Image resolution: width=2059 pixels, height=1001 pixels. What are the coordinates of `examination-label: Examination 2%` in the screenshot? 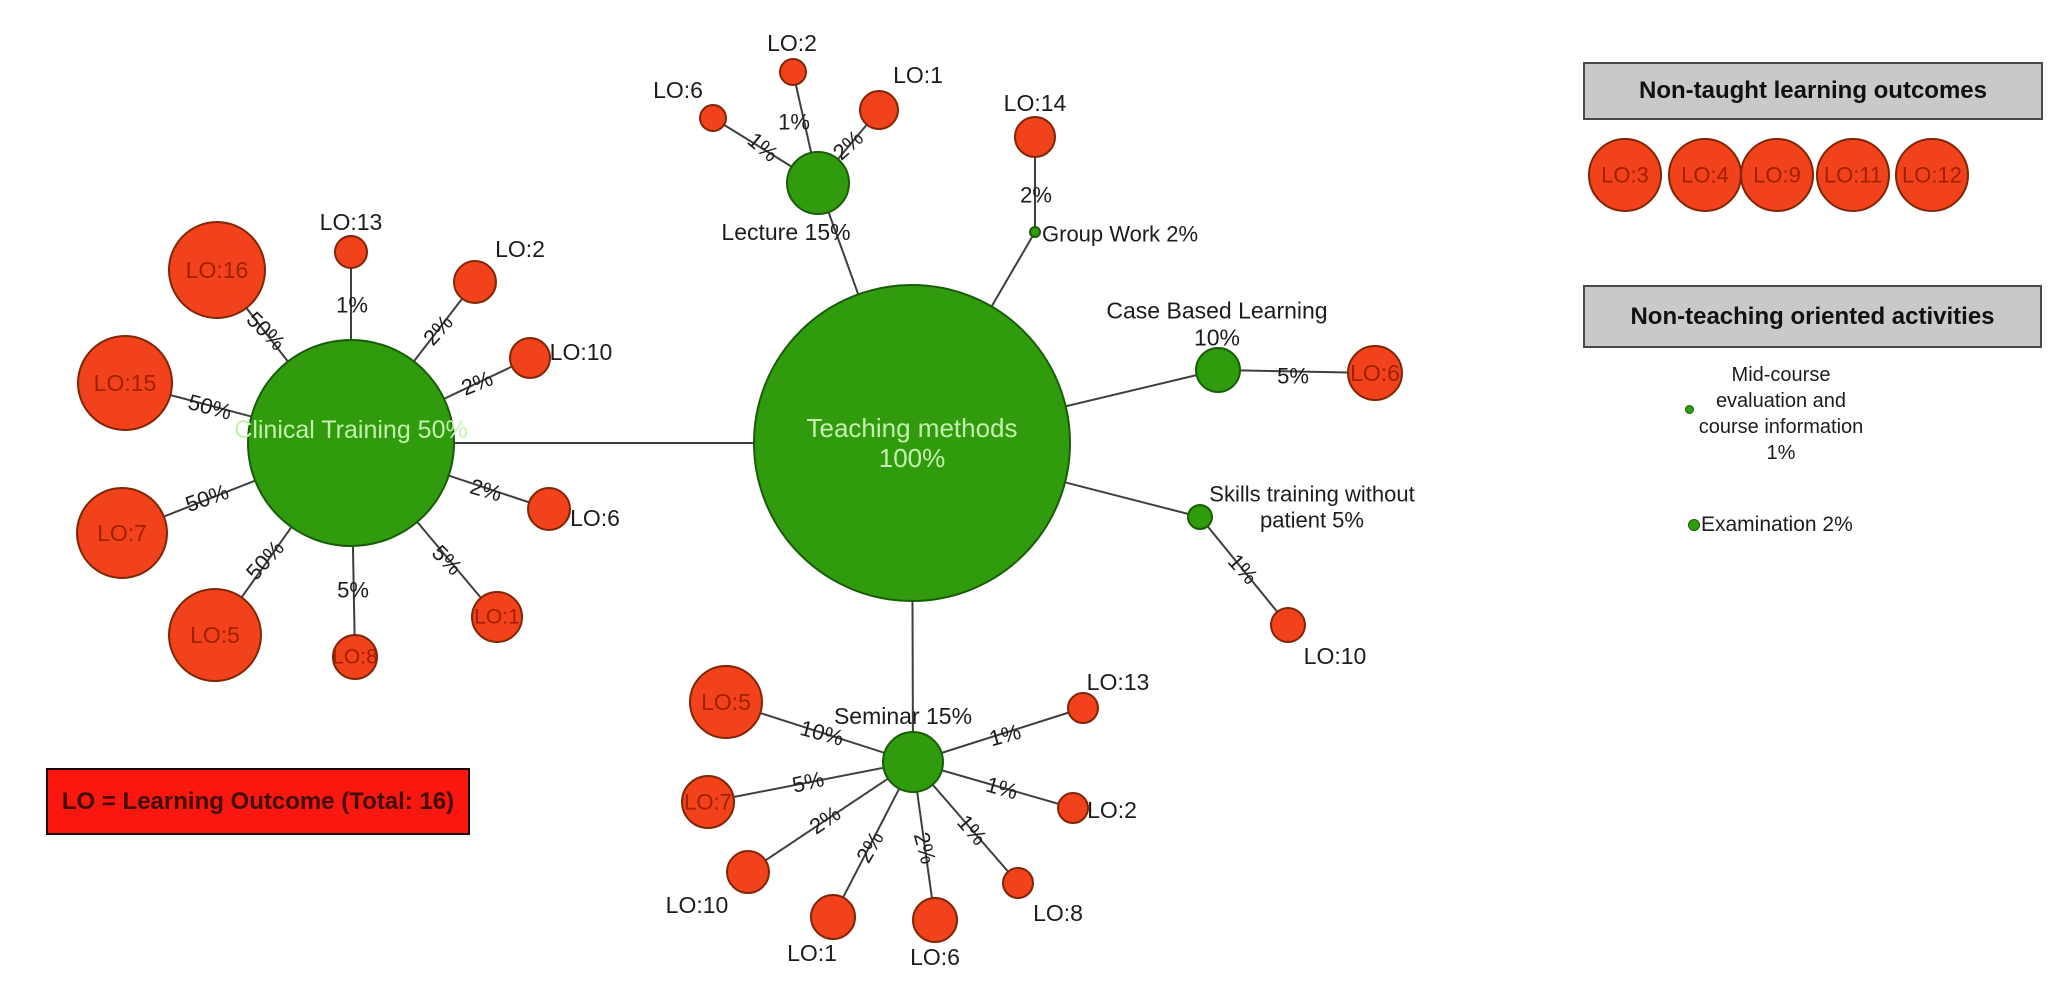 It's located at (1777, 524).